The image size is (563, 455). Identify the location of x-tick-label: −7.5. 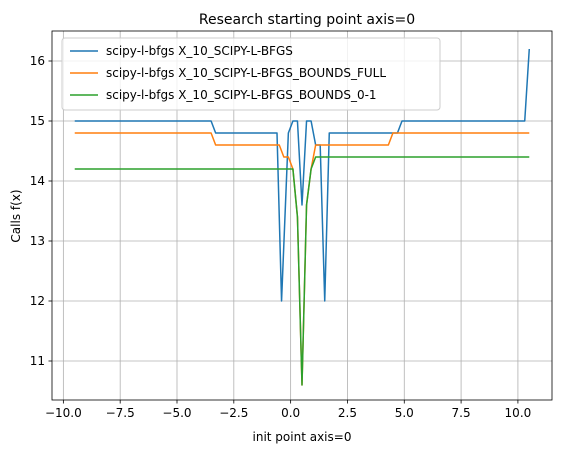
(120, 413).